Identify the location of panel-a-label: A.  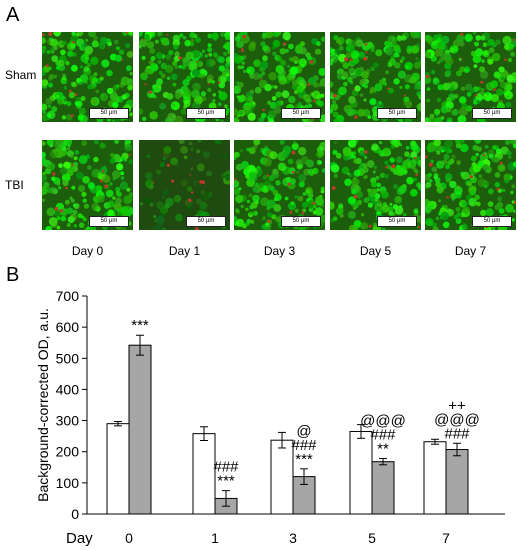
(13, 15).